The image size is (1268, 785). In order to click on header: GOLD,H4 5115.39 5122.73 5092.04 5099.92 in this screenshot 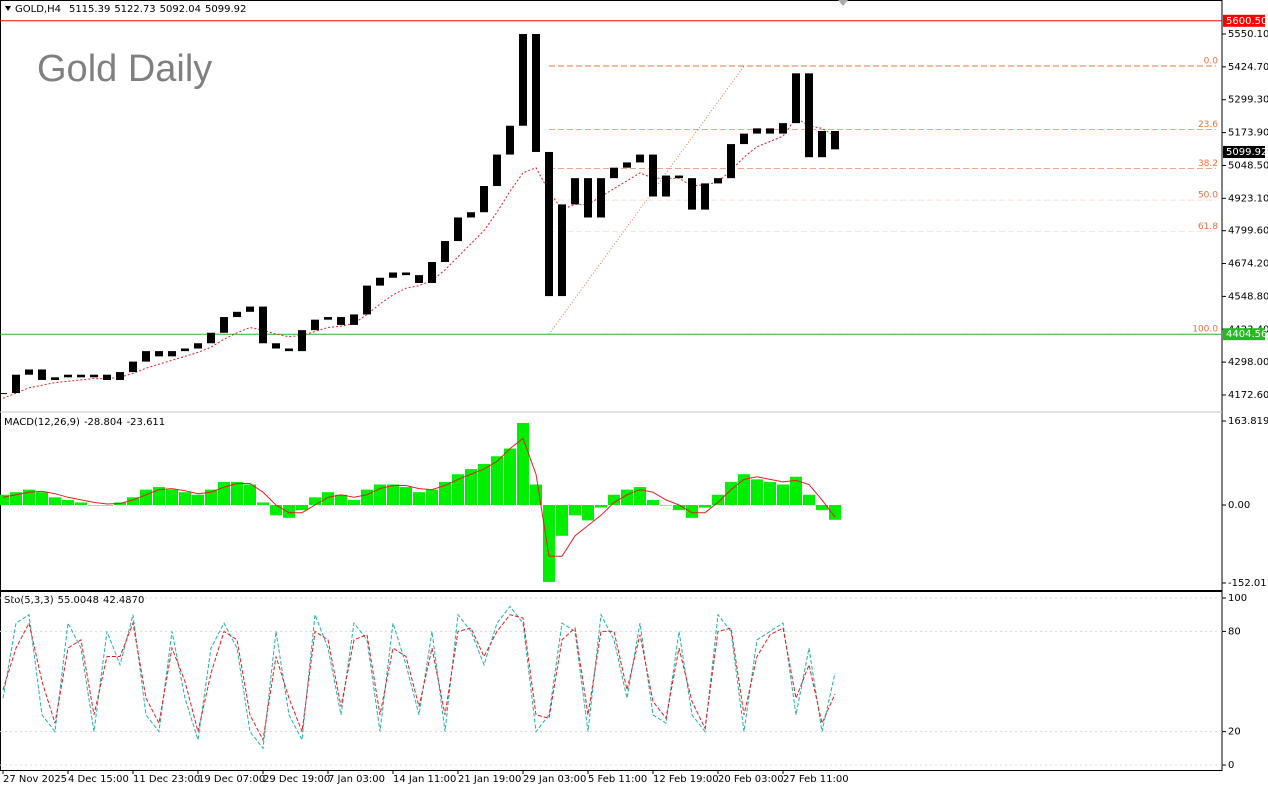, I will do `click(130, 9)`.